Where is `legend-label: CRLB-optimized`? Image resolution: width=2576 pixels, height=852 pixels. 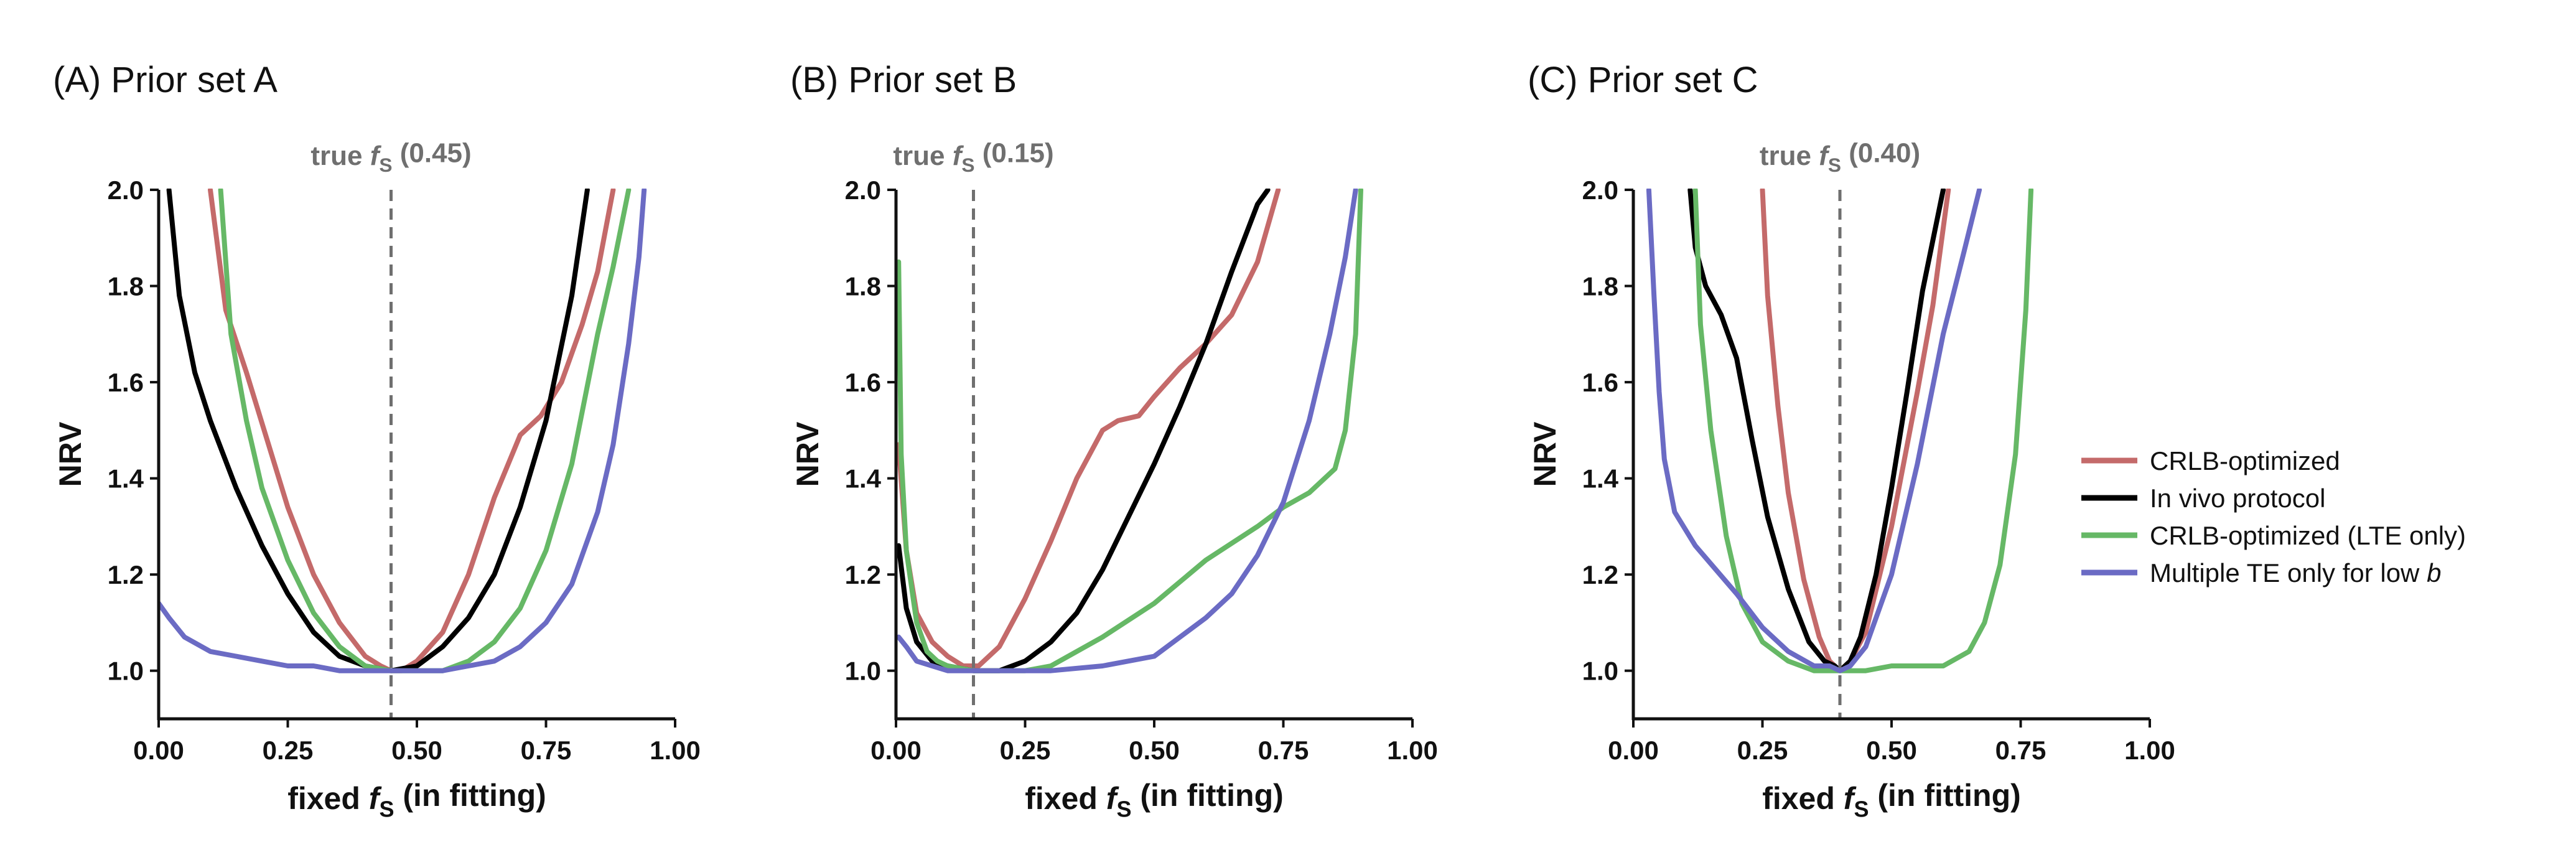
legend-label: CRLB-optimized is located at coordinates (2245, 460).